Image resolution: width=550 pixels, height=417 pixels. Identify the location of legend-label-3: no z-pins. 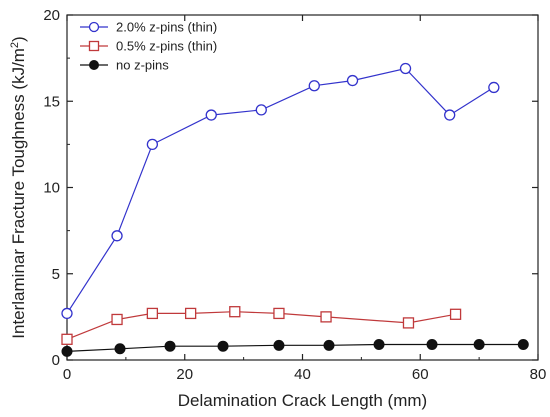
(142, 65).